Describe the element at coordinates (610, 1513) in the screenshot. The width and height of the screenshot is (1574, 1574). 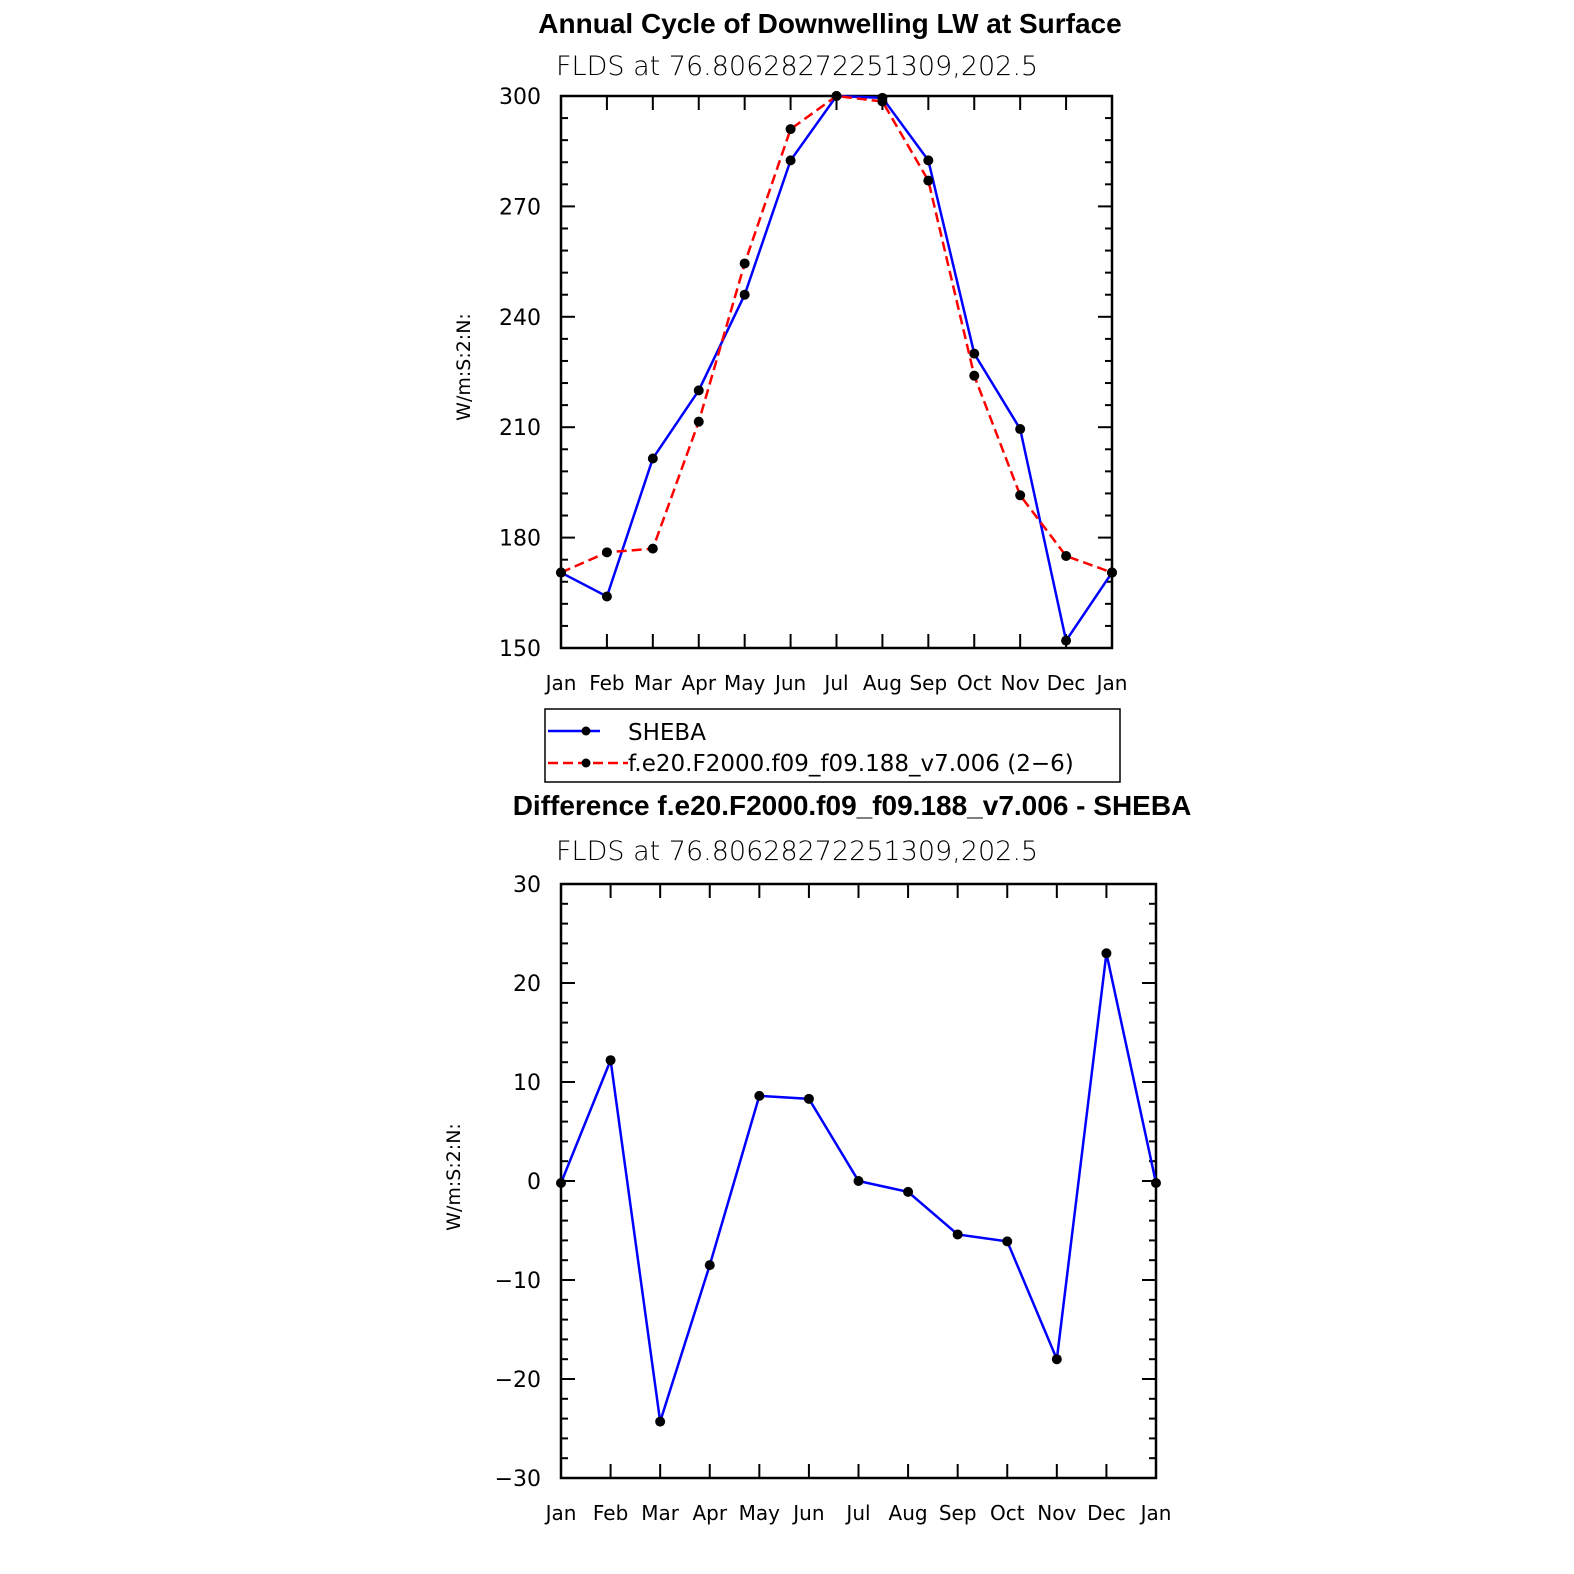
I see `bottom-chart-x-tick-label: Feb` at that location.